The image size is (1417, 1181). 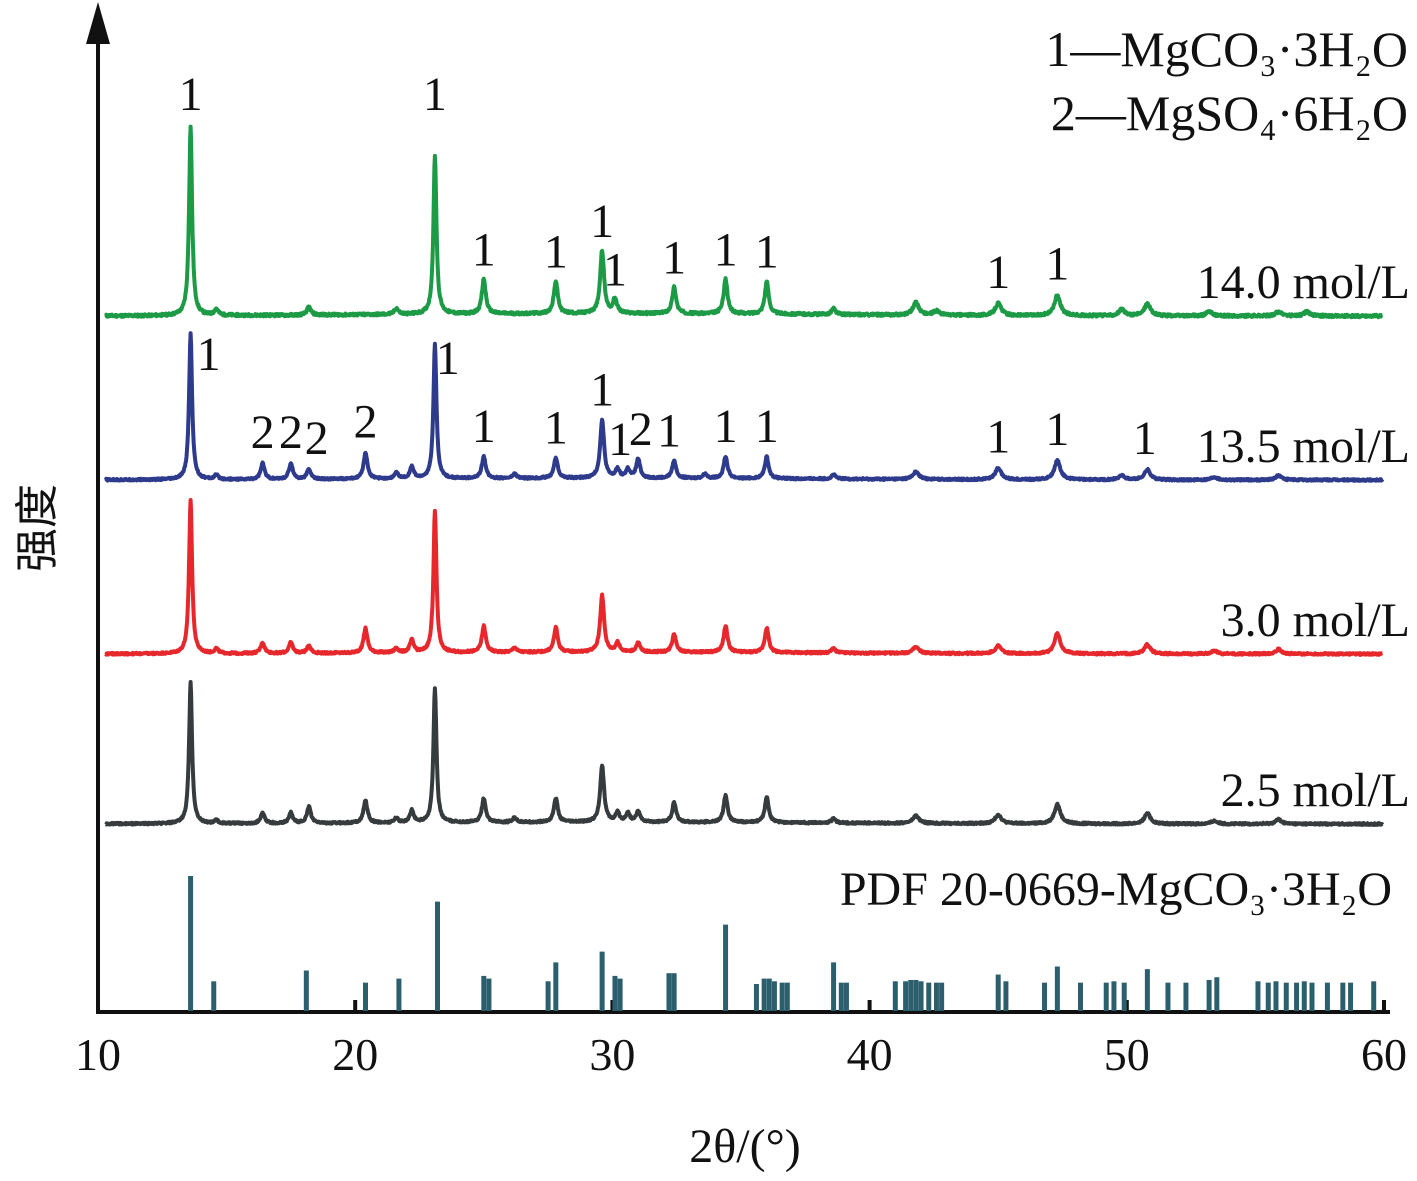 I want to click on x-tick-labels: 10 20 30 40 50 60, so click(x=741, y=1054).